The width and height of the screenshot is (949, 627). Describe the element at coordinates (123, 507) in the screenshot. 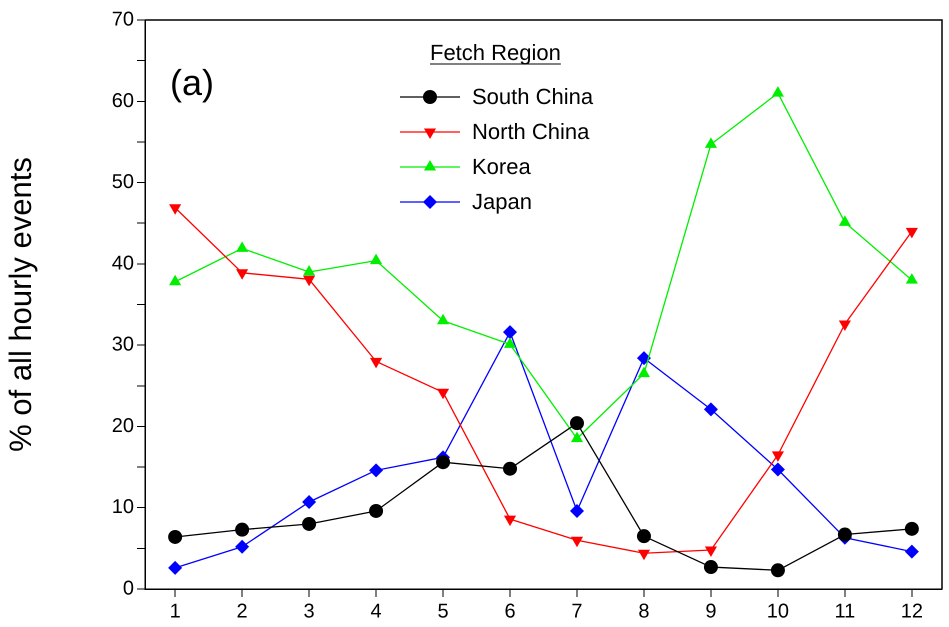

I see `y-tick-label: 10` at that location.